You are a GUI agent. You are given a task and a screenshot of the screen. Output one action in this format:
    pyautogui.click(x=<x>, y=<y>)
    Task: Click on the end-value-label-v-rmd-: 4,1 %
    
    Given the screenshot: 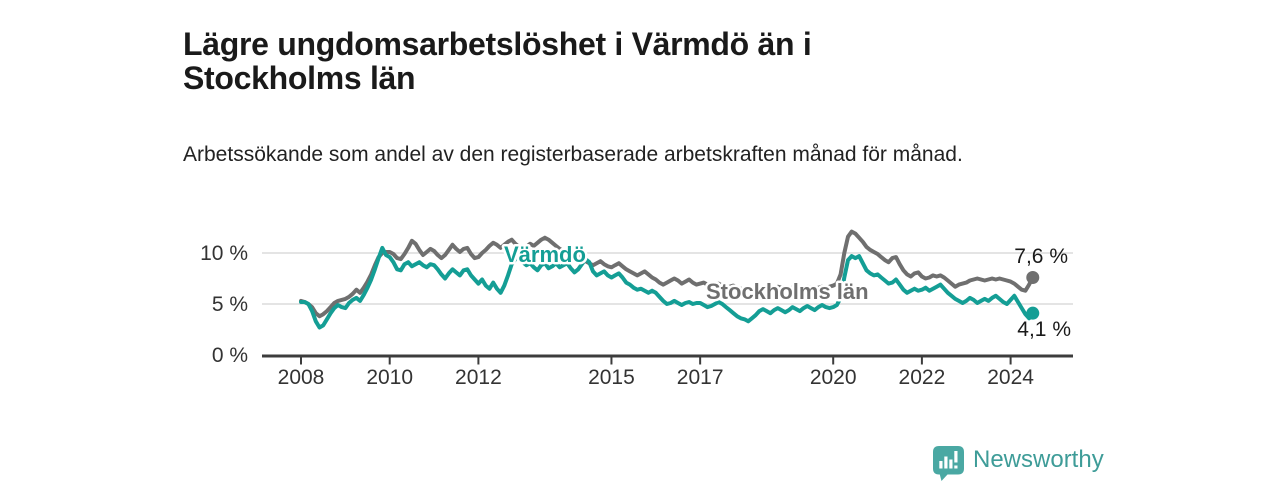 What is the action you would take?
    pyautogui.click(x=1044, y=329)
    